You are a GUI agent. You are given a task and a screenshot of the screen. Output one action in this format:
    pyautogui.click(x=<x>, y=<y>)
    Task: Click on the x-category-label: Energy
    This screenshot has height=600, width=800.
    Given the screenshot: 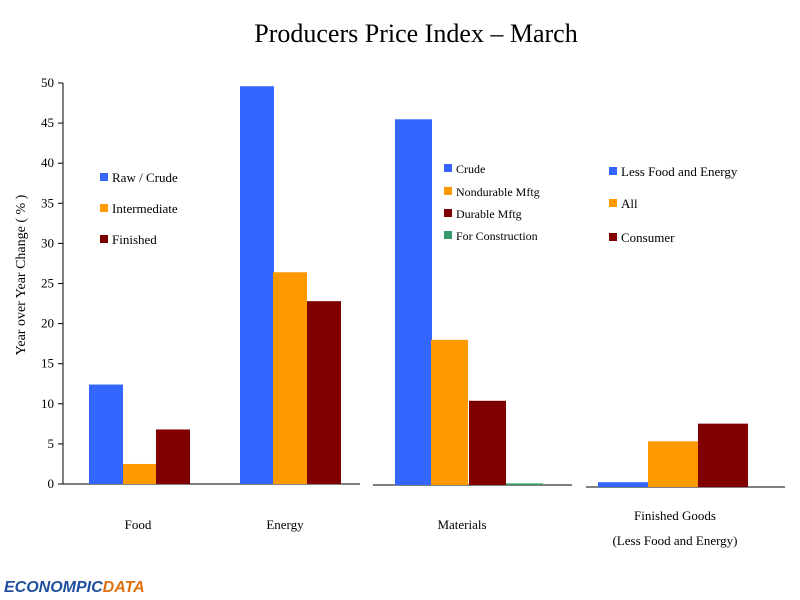 What is the action you would take?
    pyautogui.click(x=285, y=524)
    